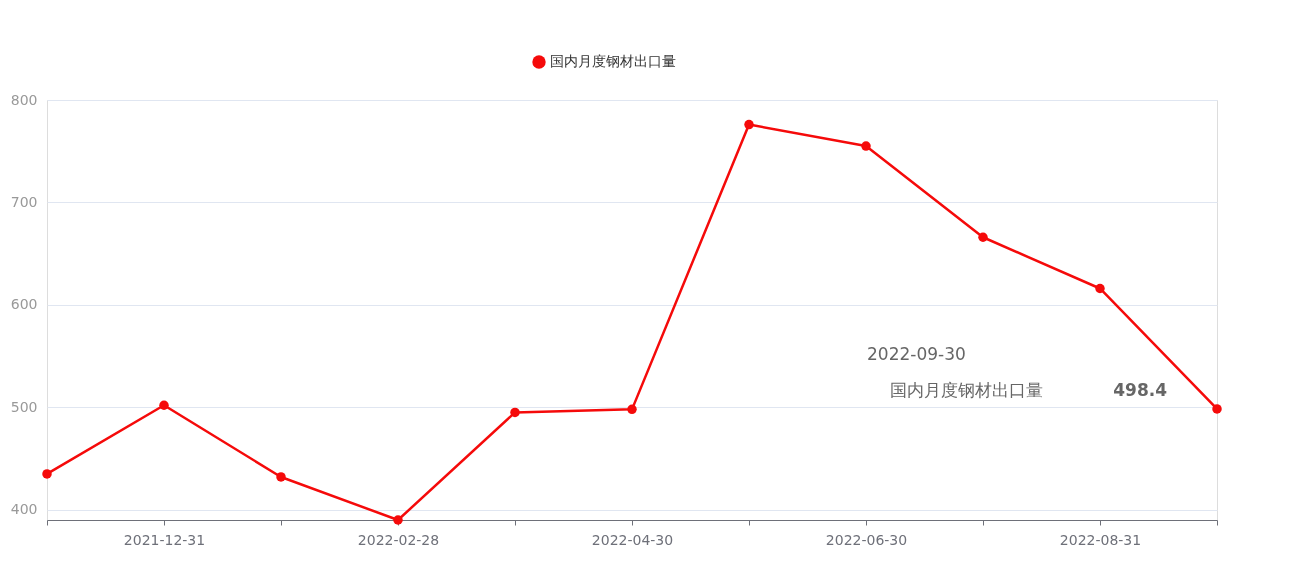 Image resolution: width=1294 pixels, height=571 pixels. Describe the element at coordinates (24, 201) in the screenshot. I see `y-tick-label: 700` at that location.